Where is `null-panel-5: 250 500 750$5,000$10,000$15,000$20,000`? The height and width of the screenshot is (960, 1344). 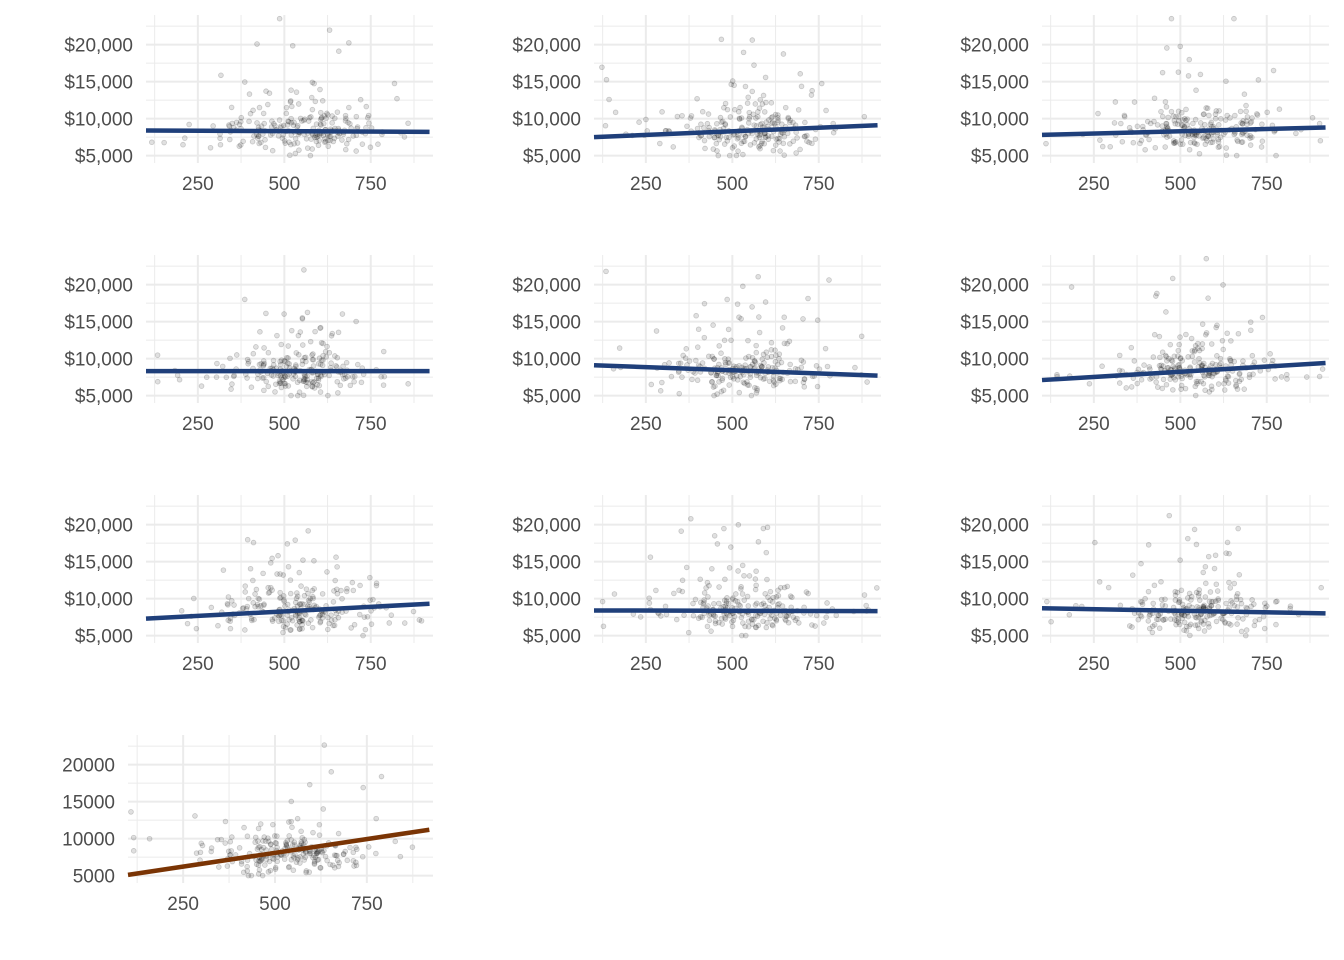 null-panel-5: 250 500 750$5,000$10,000$15,000$20,000 is located at coordinates (696, 345).